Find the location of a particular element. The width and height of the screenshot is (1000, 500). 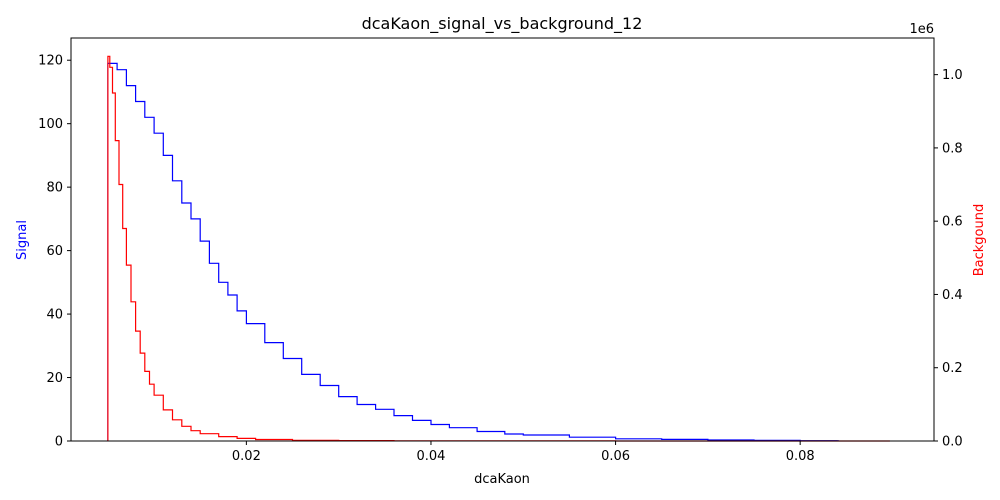

y-tick-label: 80 is located at coordinates (54, 188).